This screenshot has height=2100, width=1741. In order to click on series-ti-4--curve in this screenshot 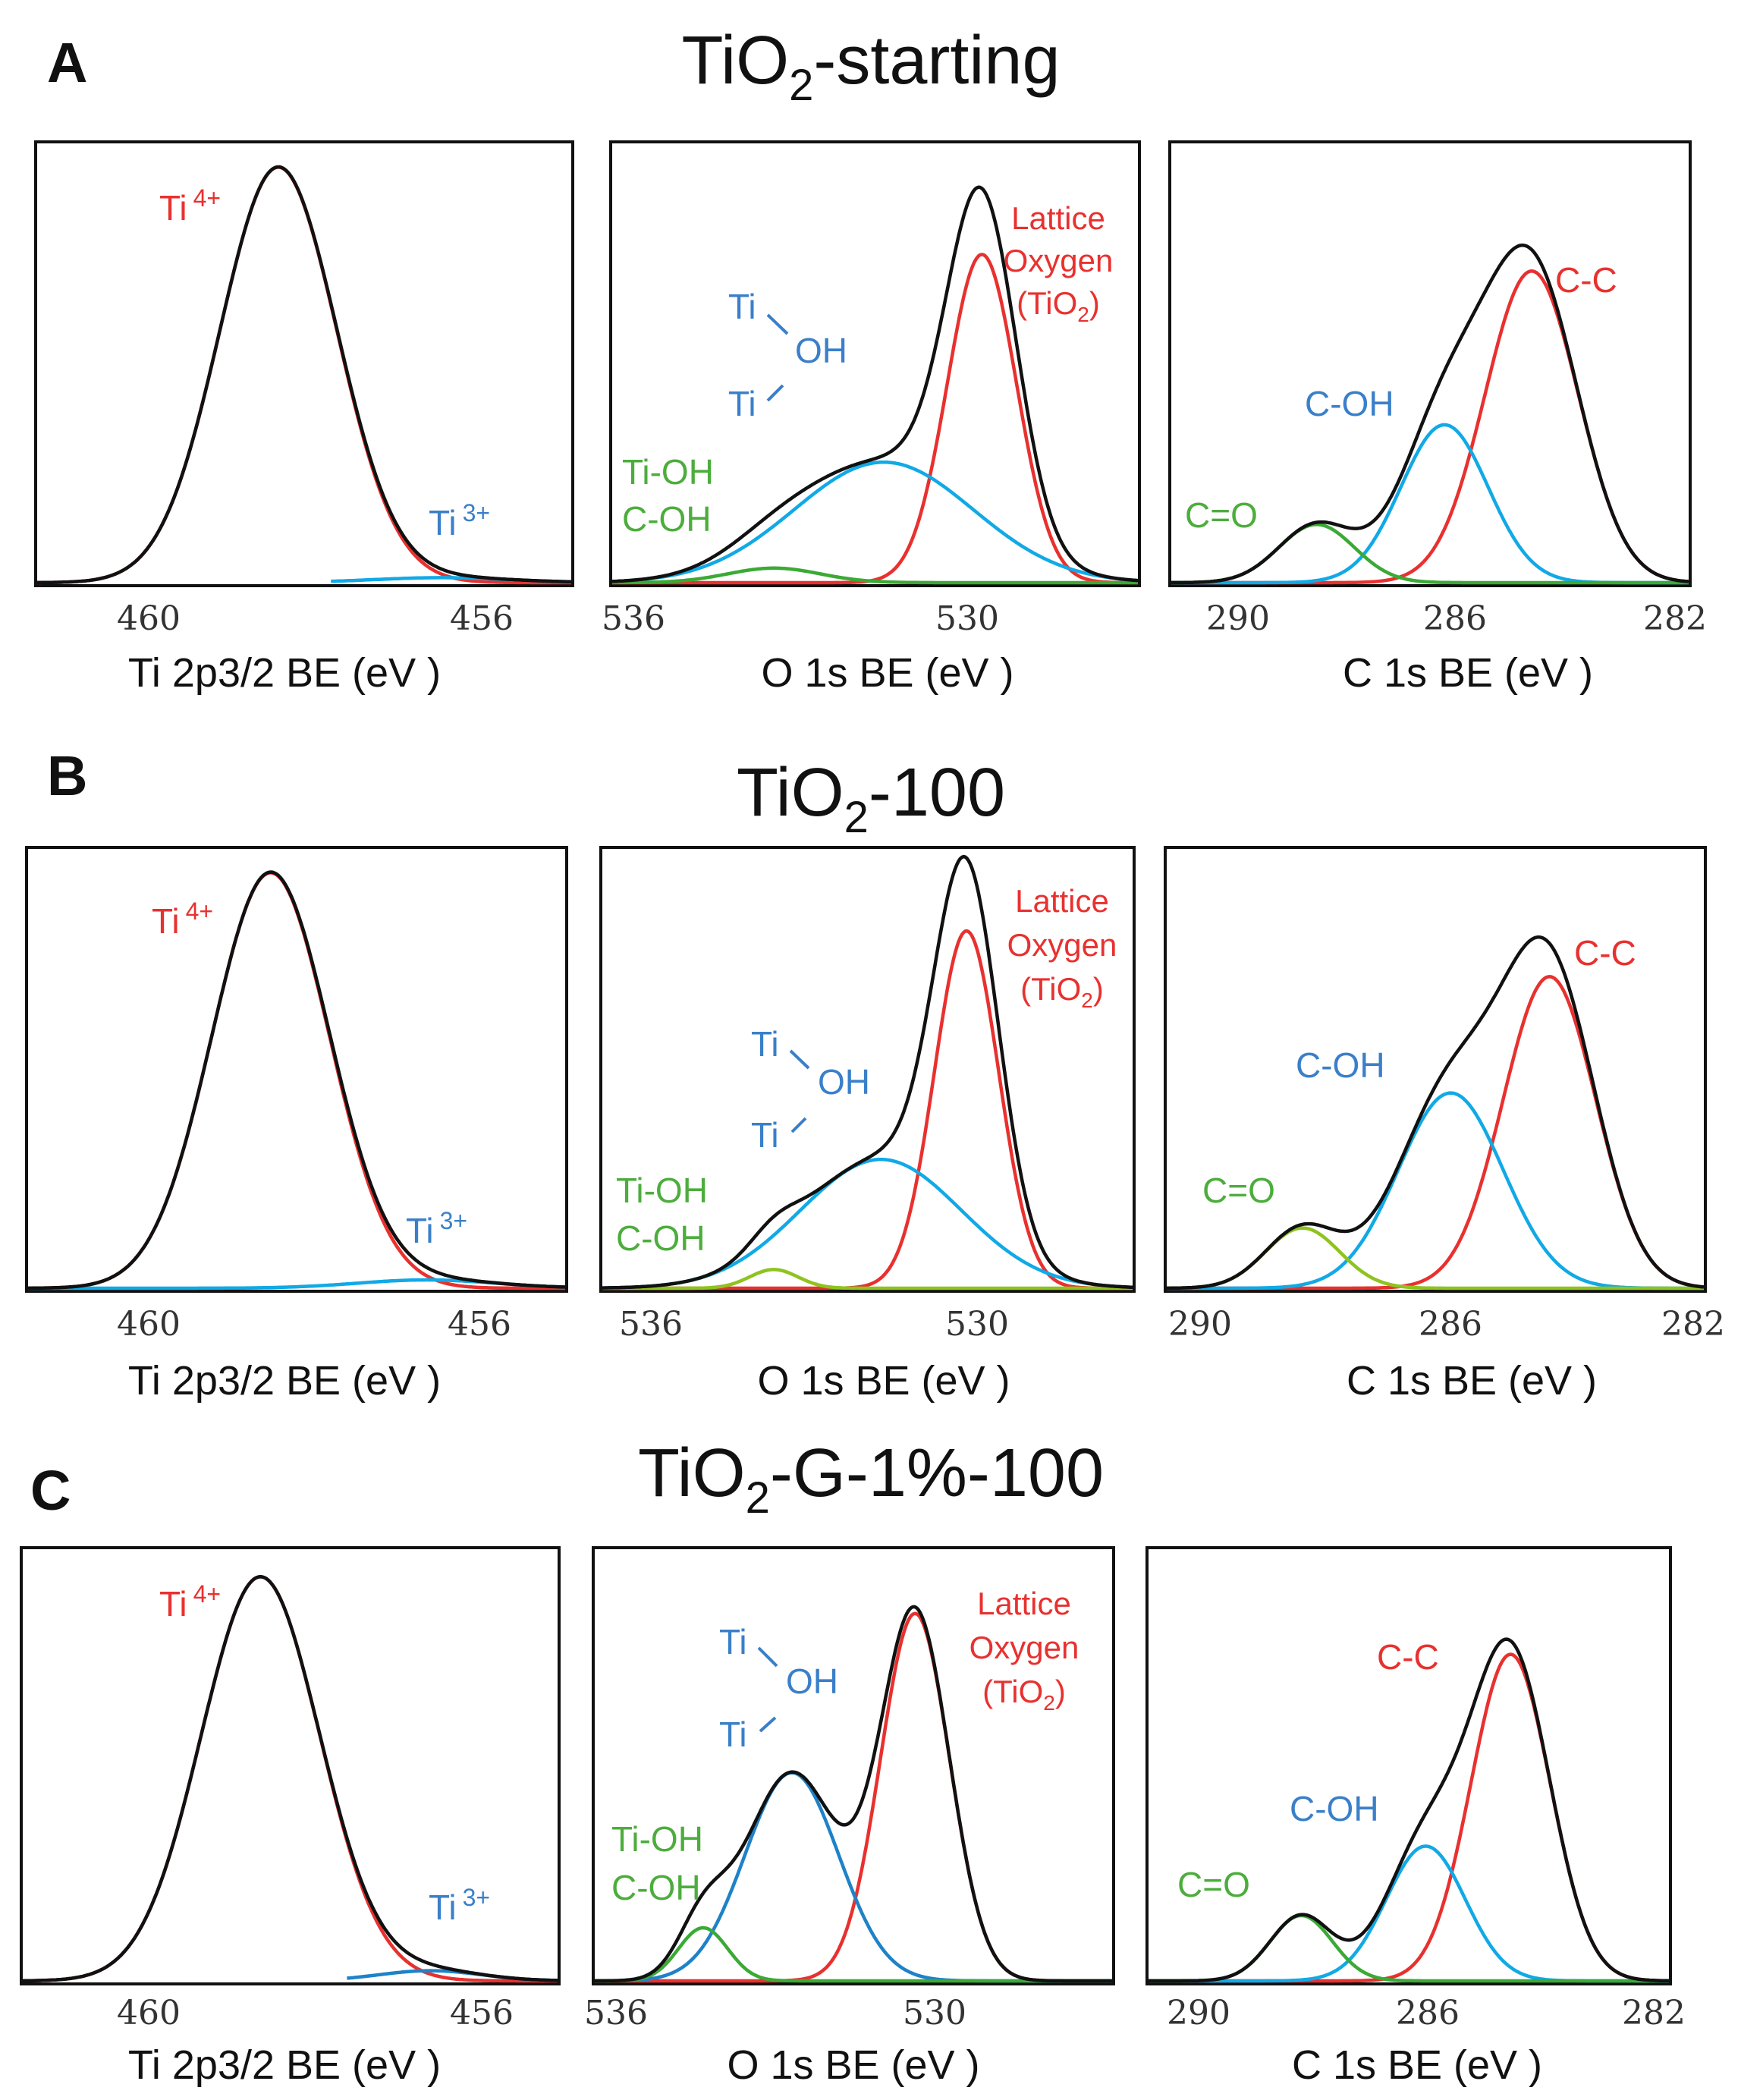, I will do `click(290, 1779)`.